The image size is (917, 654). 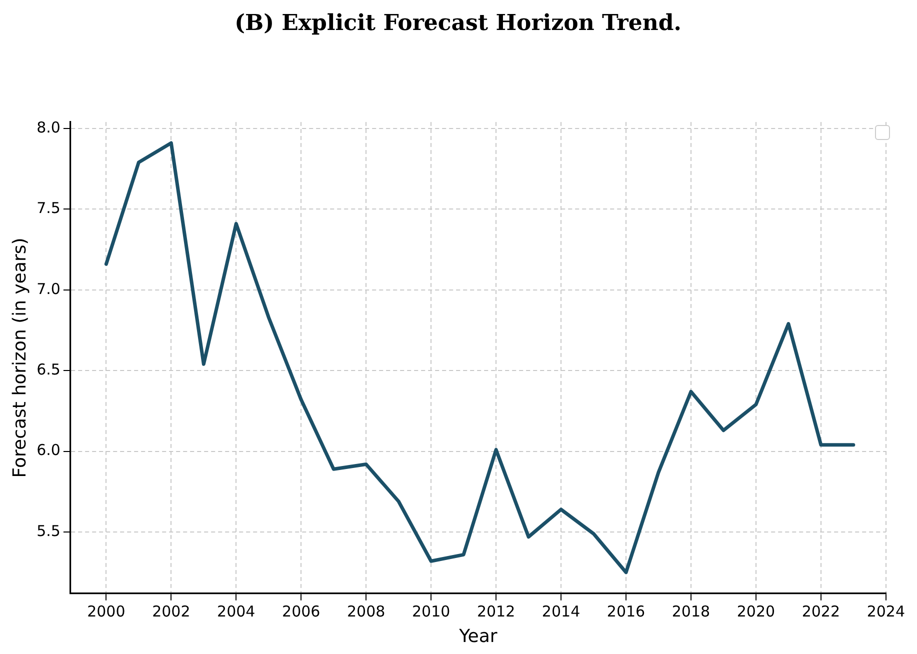 I want to click on x-tick-label: 2010, so click(x=431, y=611).